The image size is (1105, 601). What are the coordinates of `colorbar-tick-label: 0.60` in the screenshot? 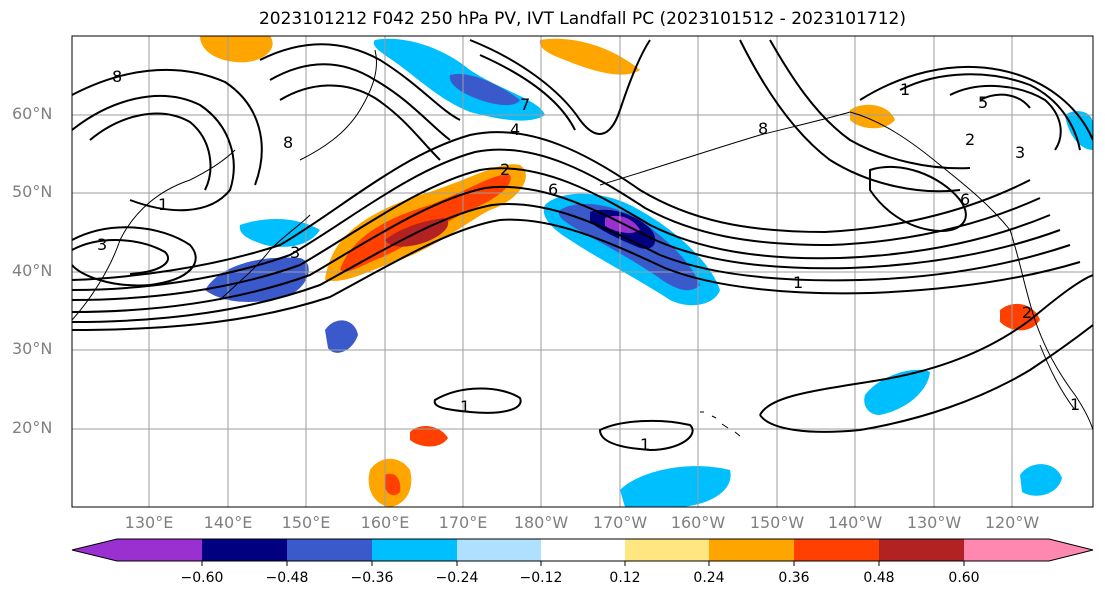 It's located at (964, 578).